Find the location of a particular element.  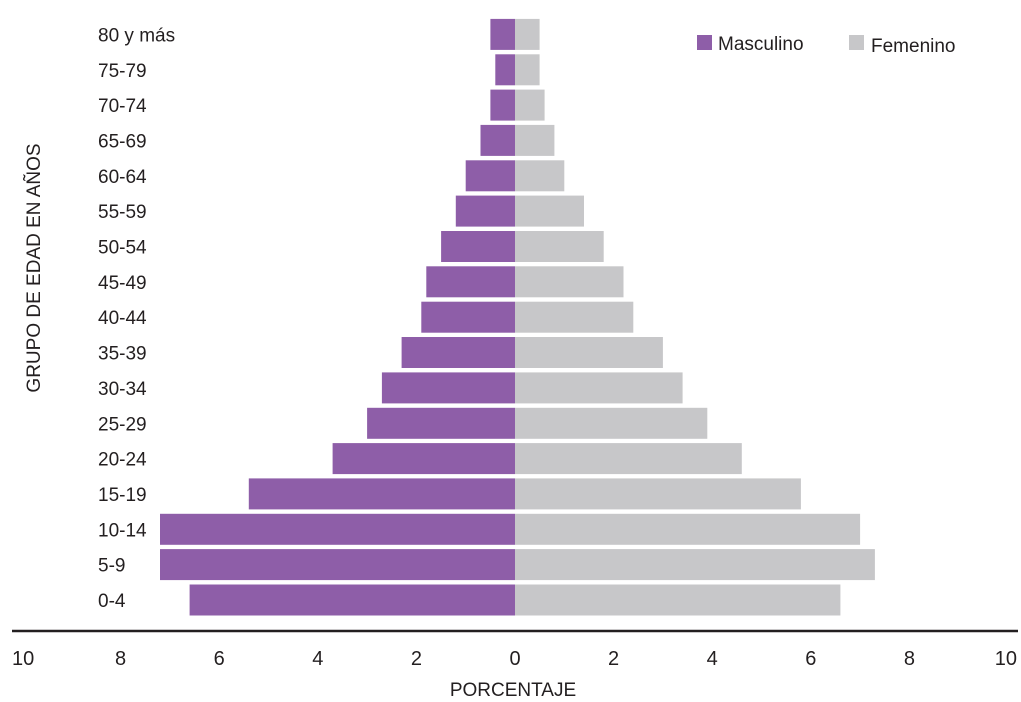

category-label: 25-29 is located at coordinates (122, 424).